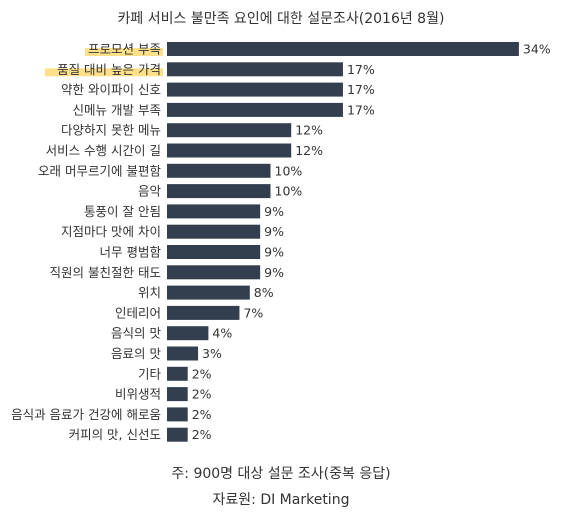  I want to click on sample-note: 주: 900명 대상 설문 조사(중복 응답), so click(281, 474).